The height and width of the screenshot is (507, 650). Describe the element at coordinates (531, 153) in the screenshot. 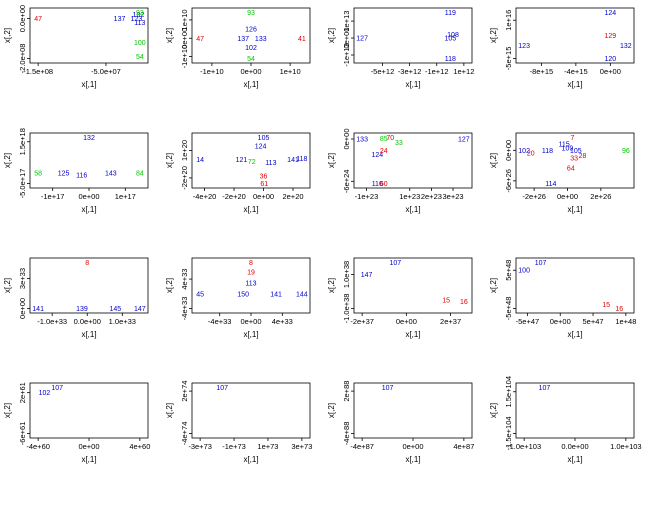

I see `point-label: 20` at that location.